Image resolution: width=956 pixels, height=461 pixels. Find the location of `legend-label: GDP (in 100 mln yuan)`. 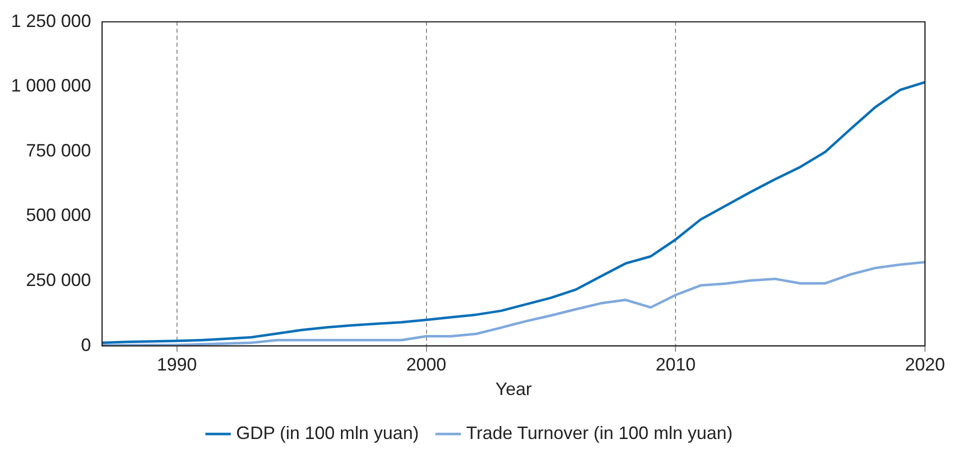

legend-label: GDP (in 100 mln yuan) is located at coordinates (327, 432).